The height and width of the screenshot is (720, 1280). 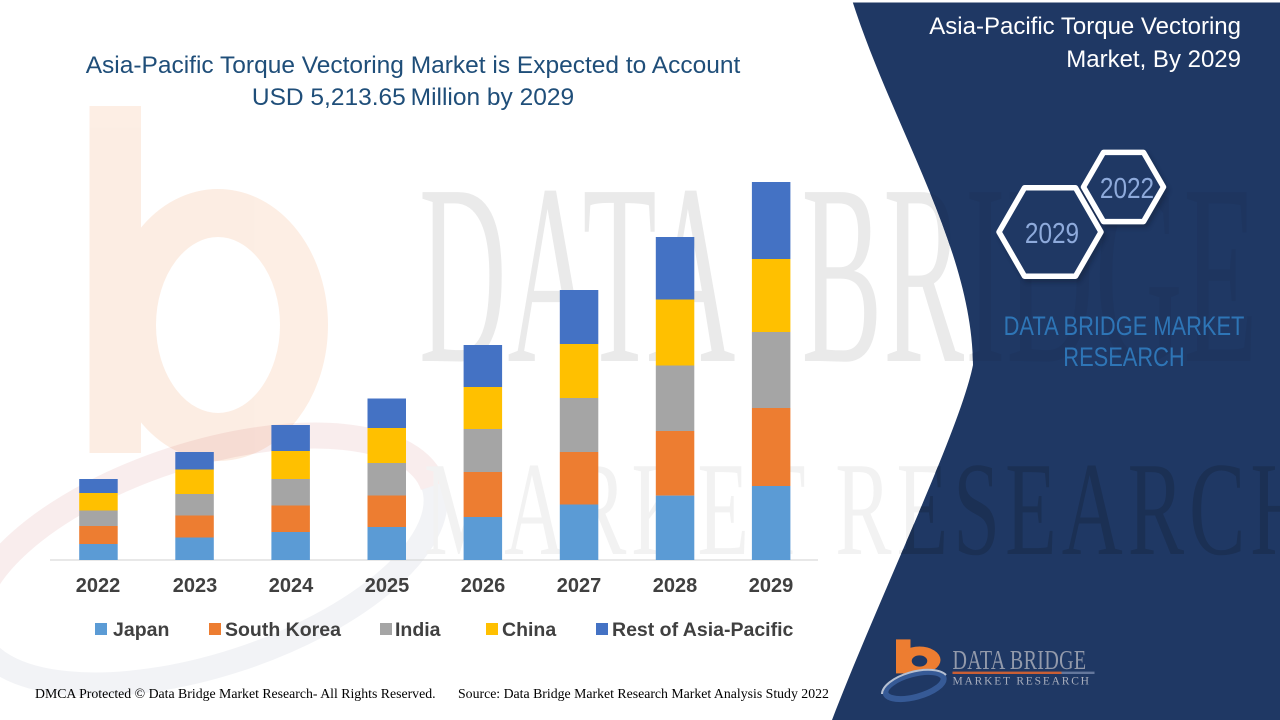 I want to click on svg-text: 2029, so click(x=1052, y=233).